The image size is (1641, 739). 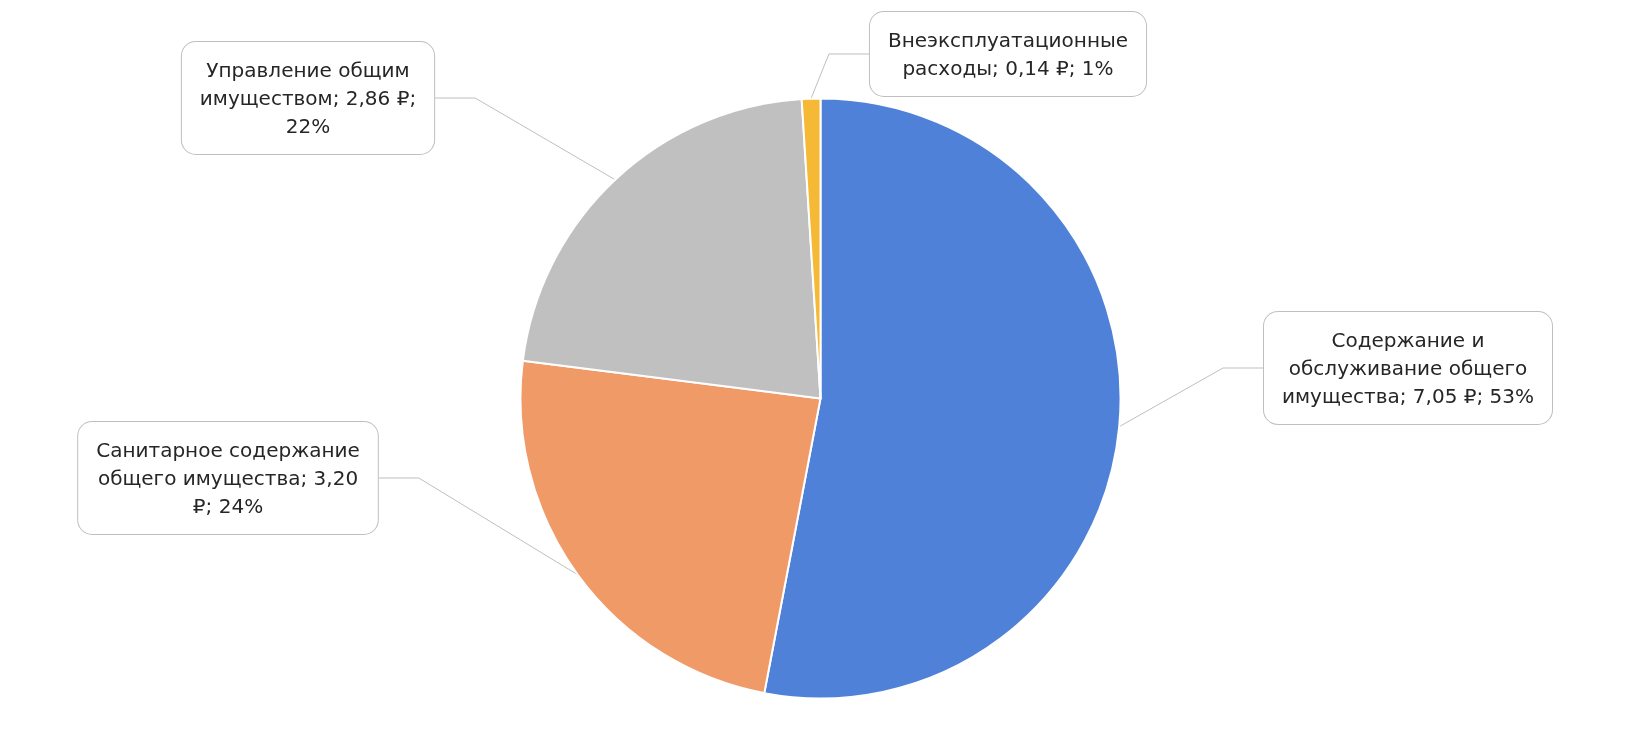 I want to click on slice-label: Санитарное содержание общего имущества; 3,20 ₽; 24%, so click(x=228, y=478).